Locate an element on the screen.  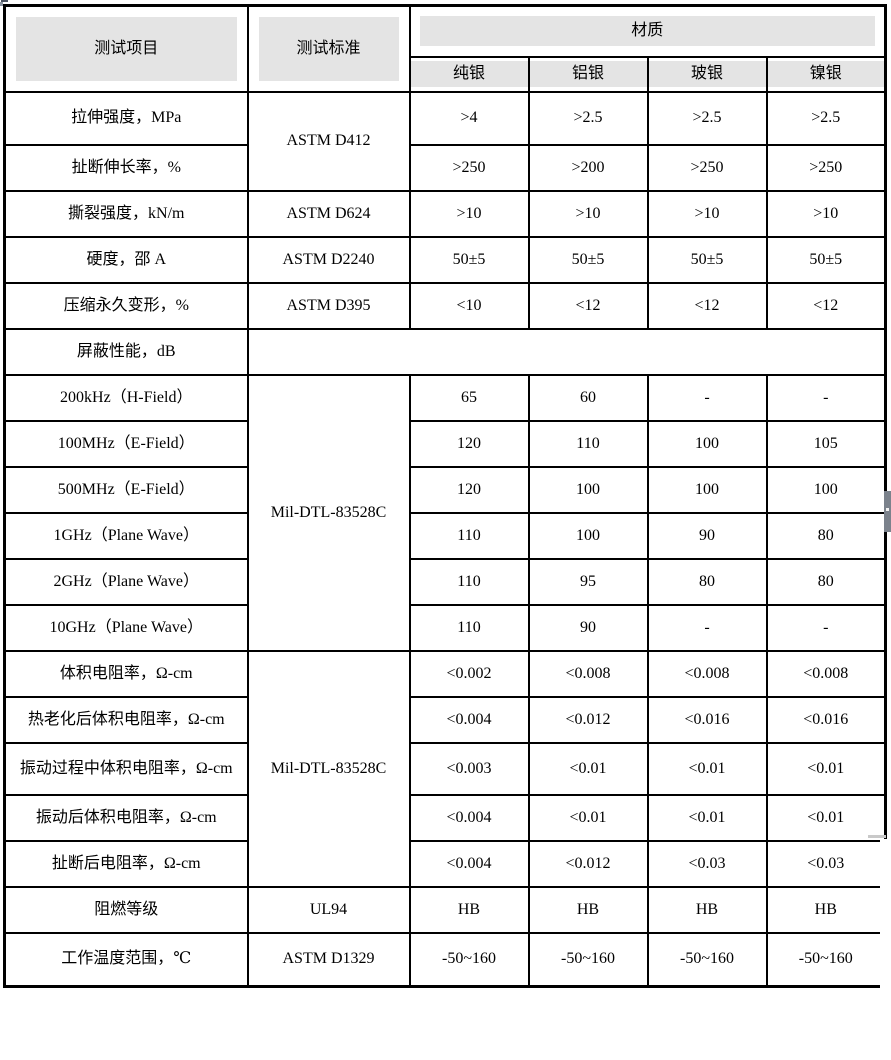
table-row: 扯断伸长率，% >250 >200 >250 >250 is located at coordinates (445, 167).